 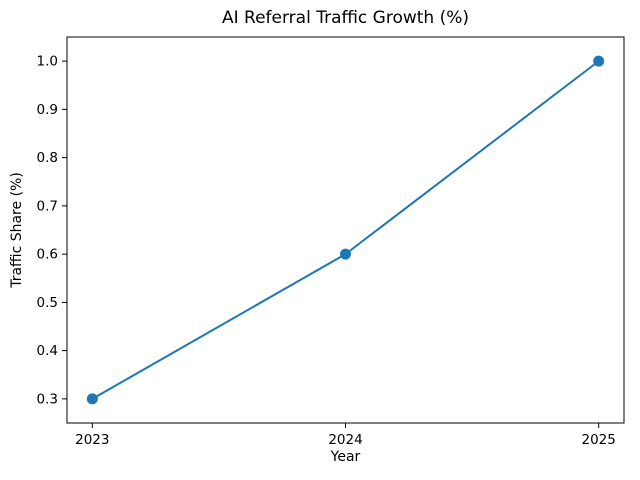 I want to click on y-tick-label: 0.7, so click(x=47, y=206).